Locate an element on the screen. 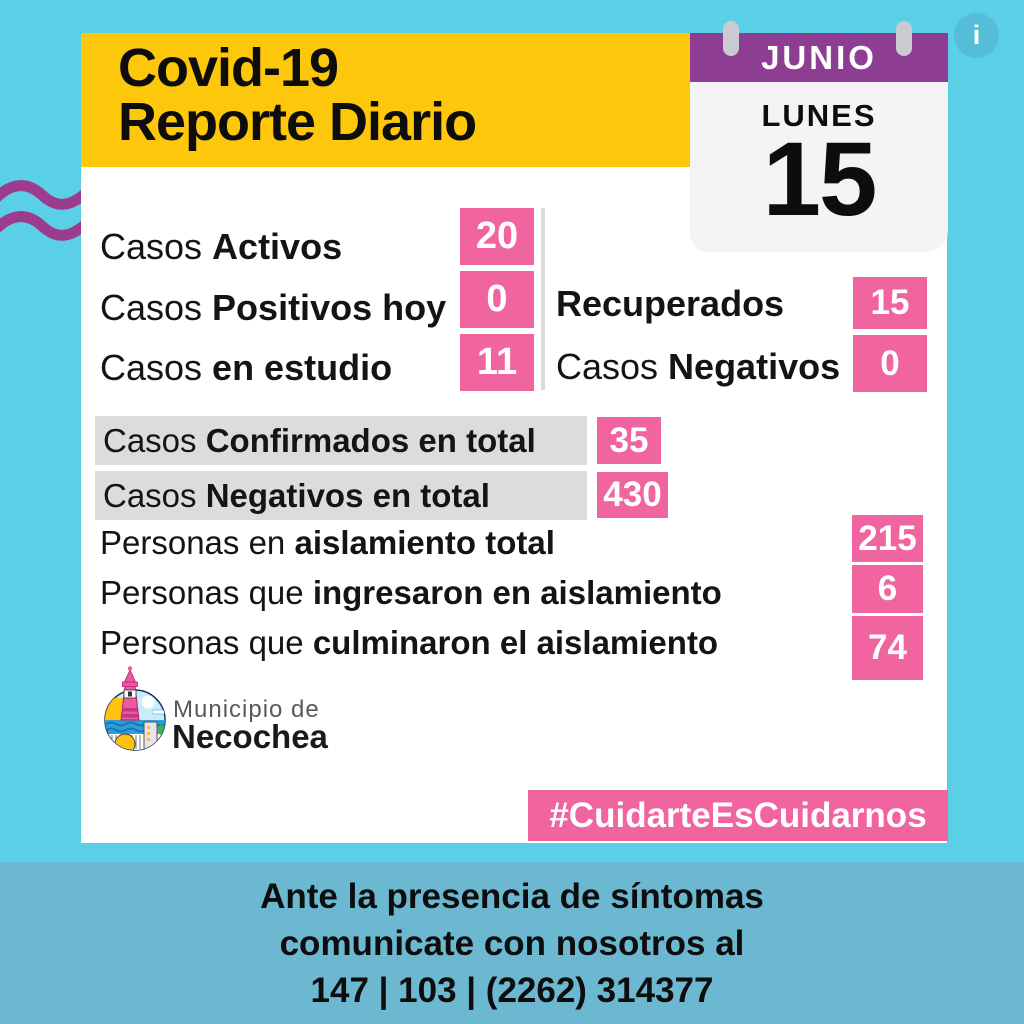 This screenshot has width=1024, height=1024. info-icon: i is located at coordinates (976, 35).